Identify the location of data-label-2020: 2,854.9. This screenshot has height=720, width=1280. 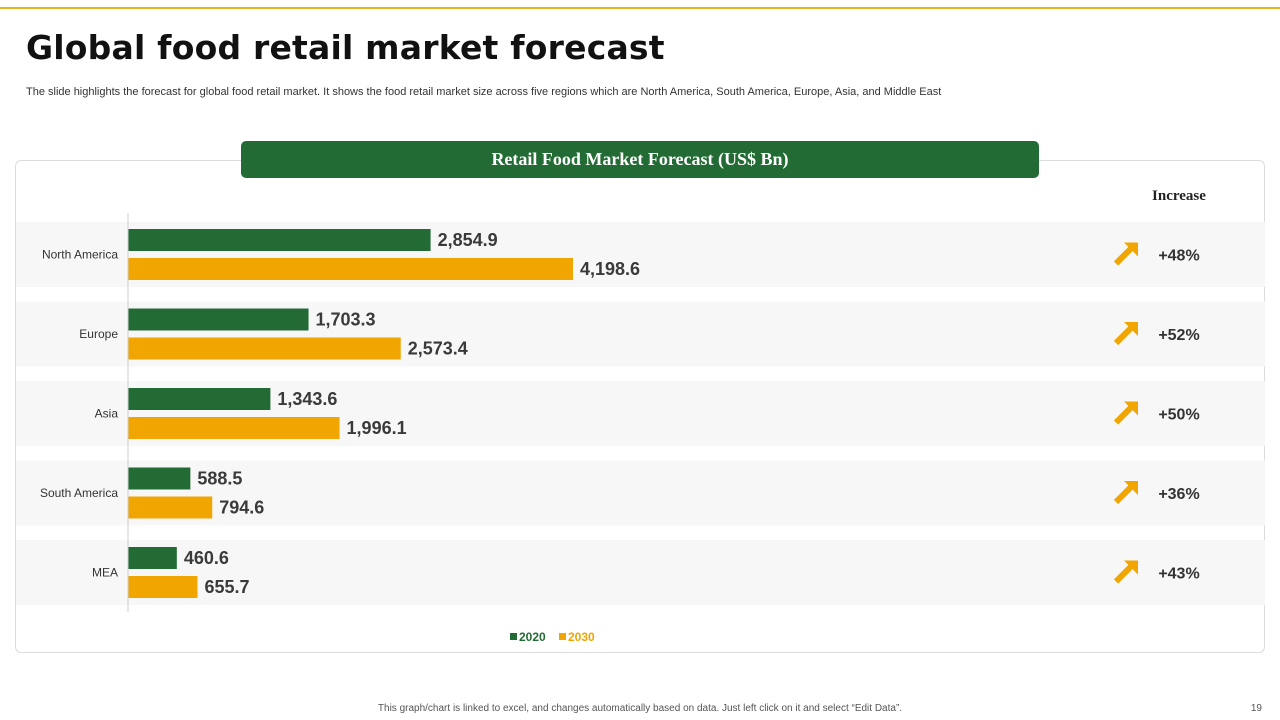
(468, 240).